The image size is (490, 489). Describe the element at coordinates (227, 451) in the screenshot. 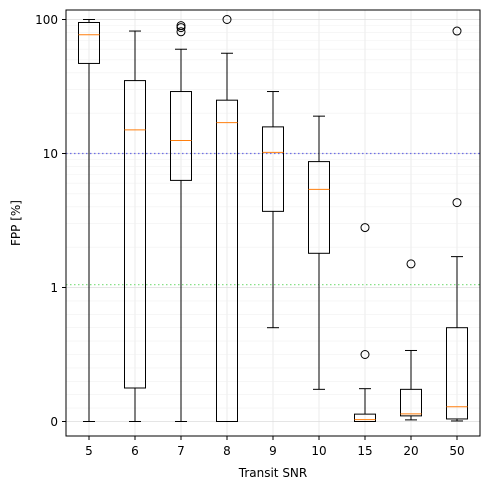

I see `x-tick-label: 8` at that location.